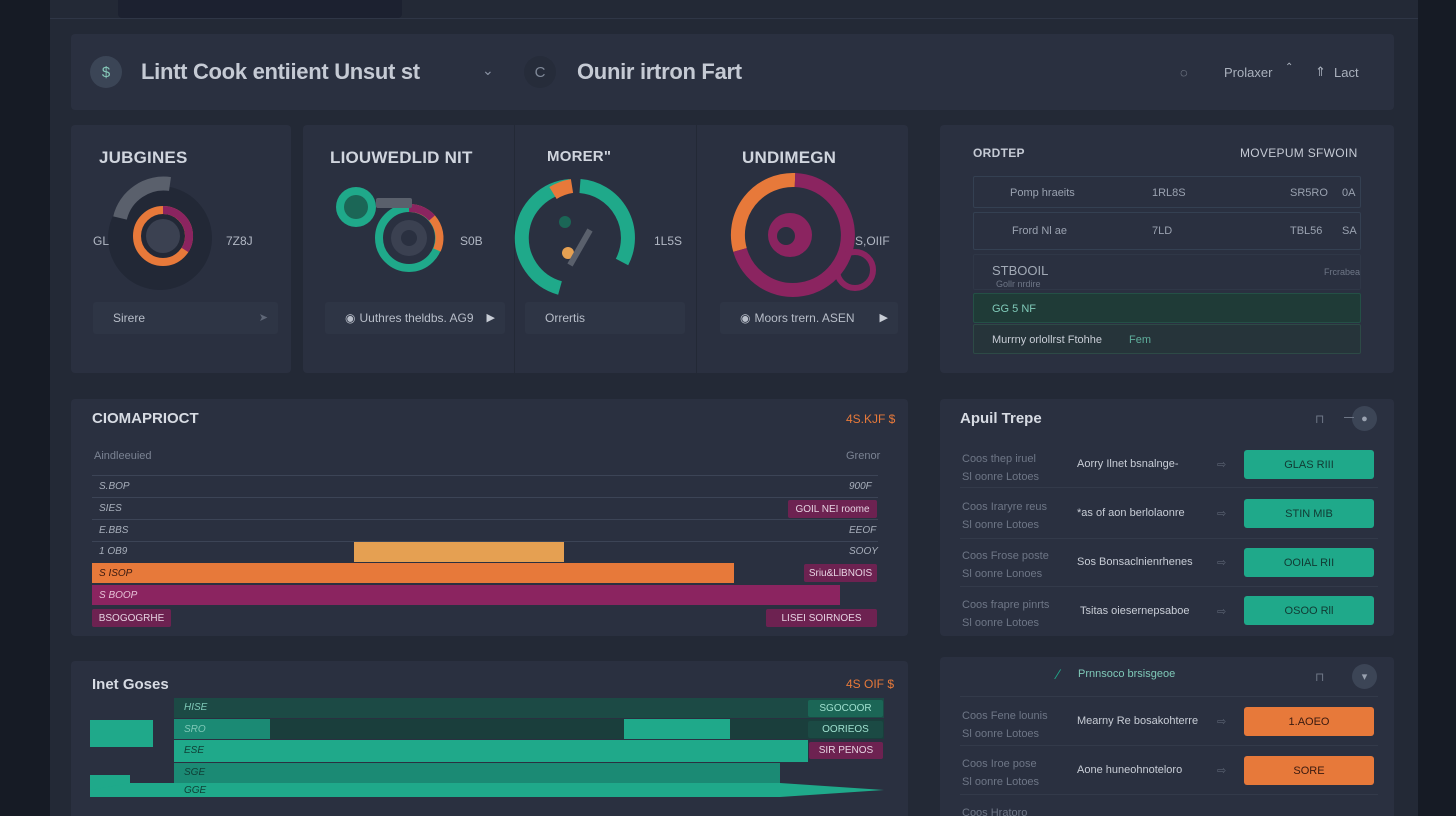 The image size is (1456, 816). I want to click on order-qty: Fem, so click(1140, 340).